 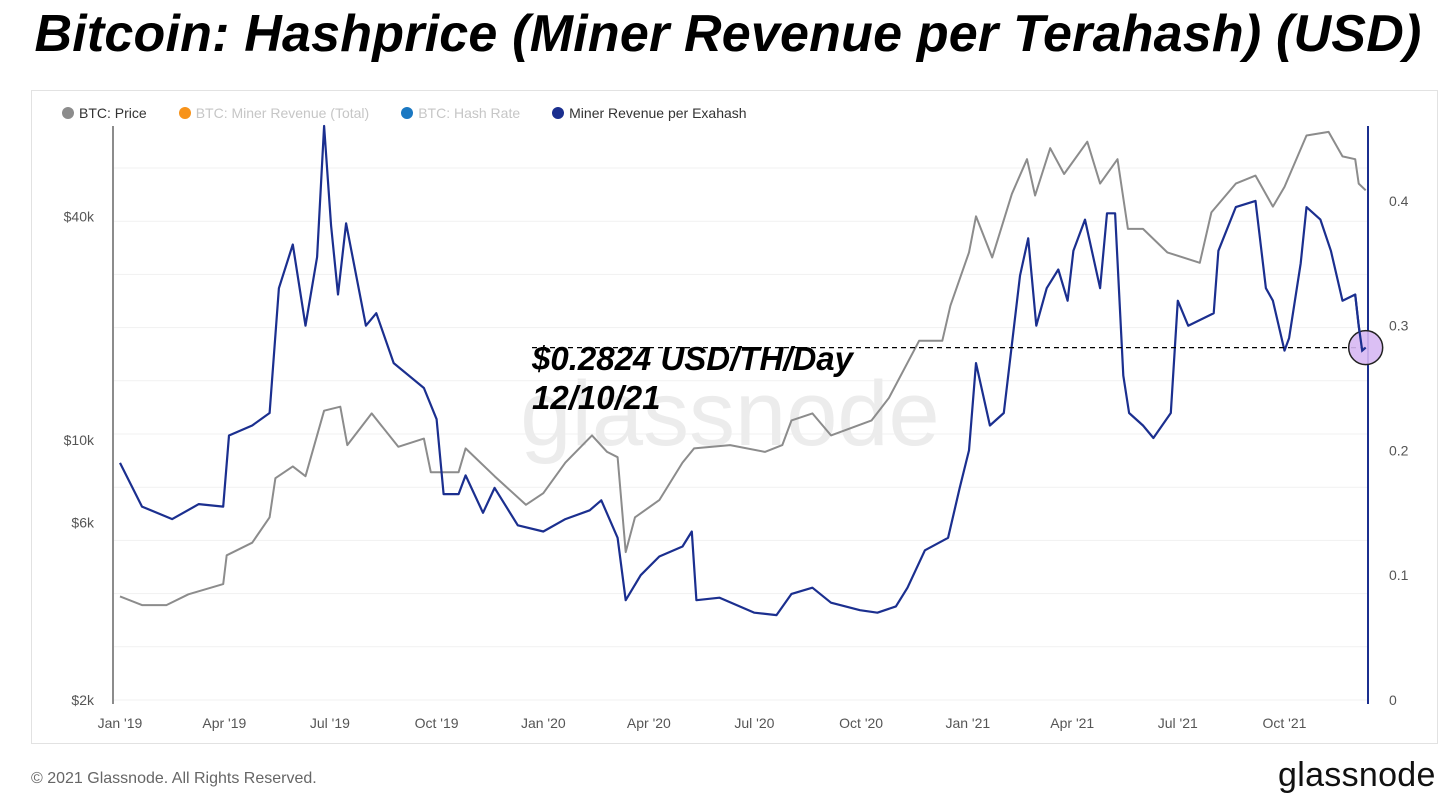 I want to click on x-tick-label: Jul '21, so click(x=1178, y=723).